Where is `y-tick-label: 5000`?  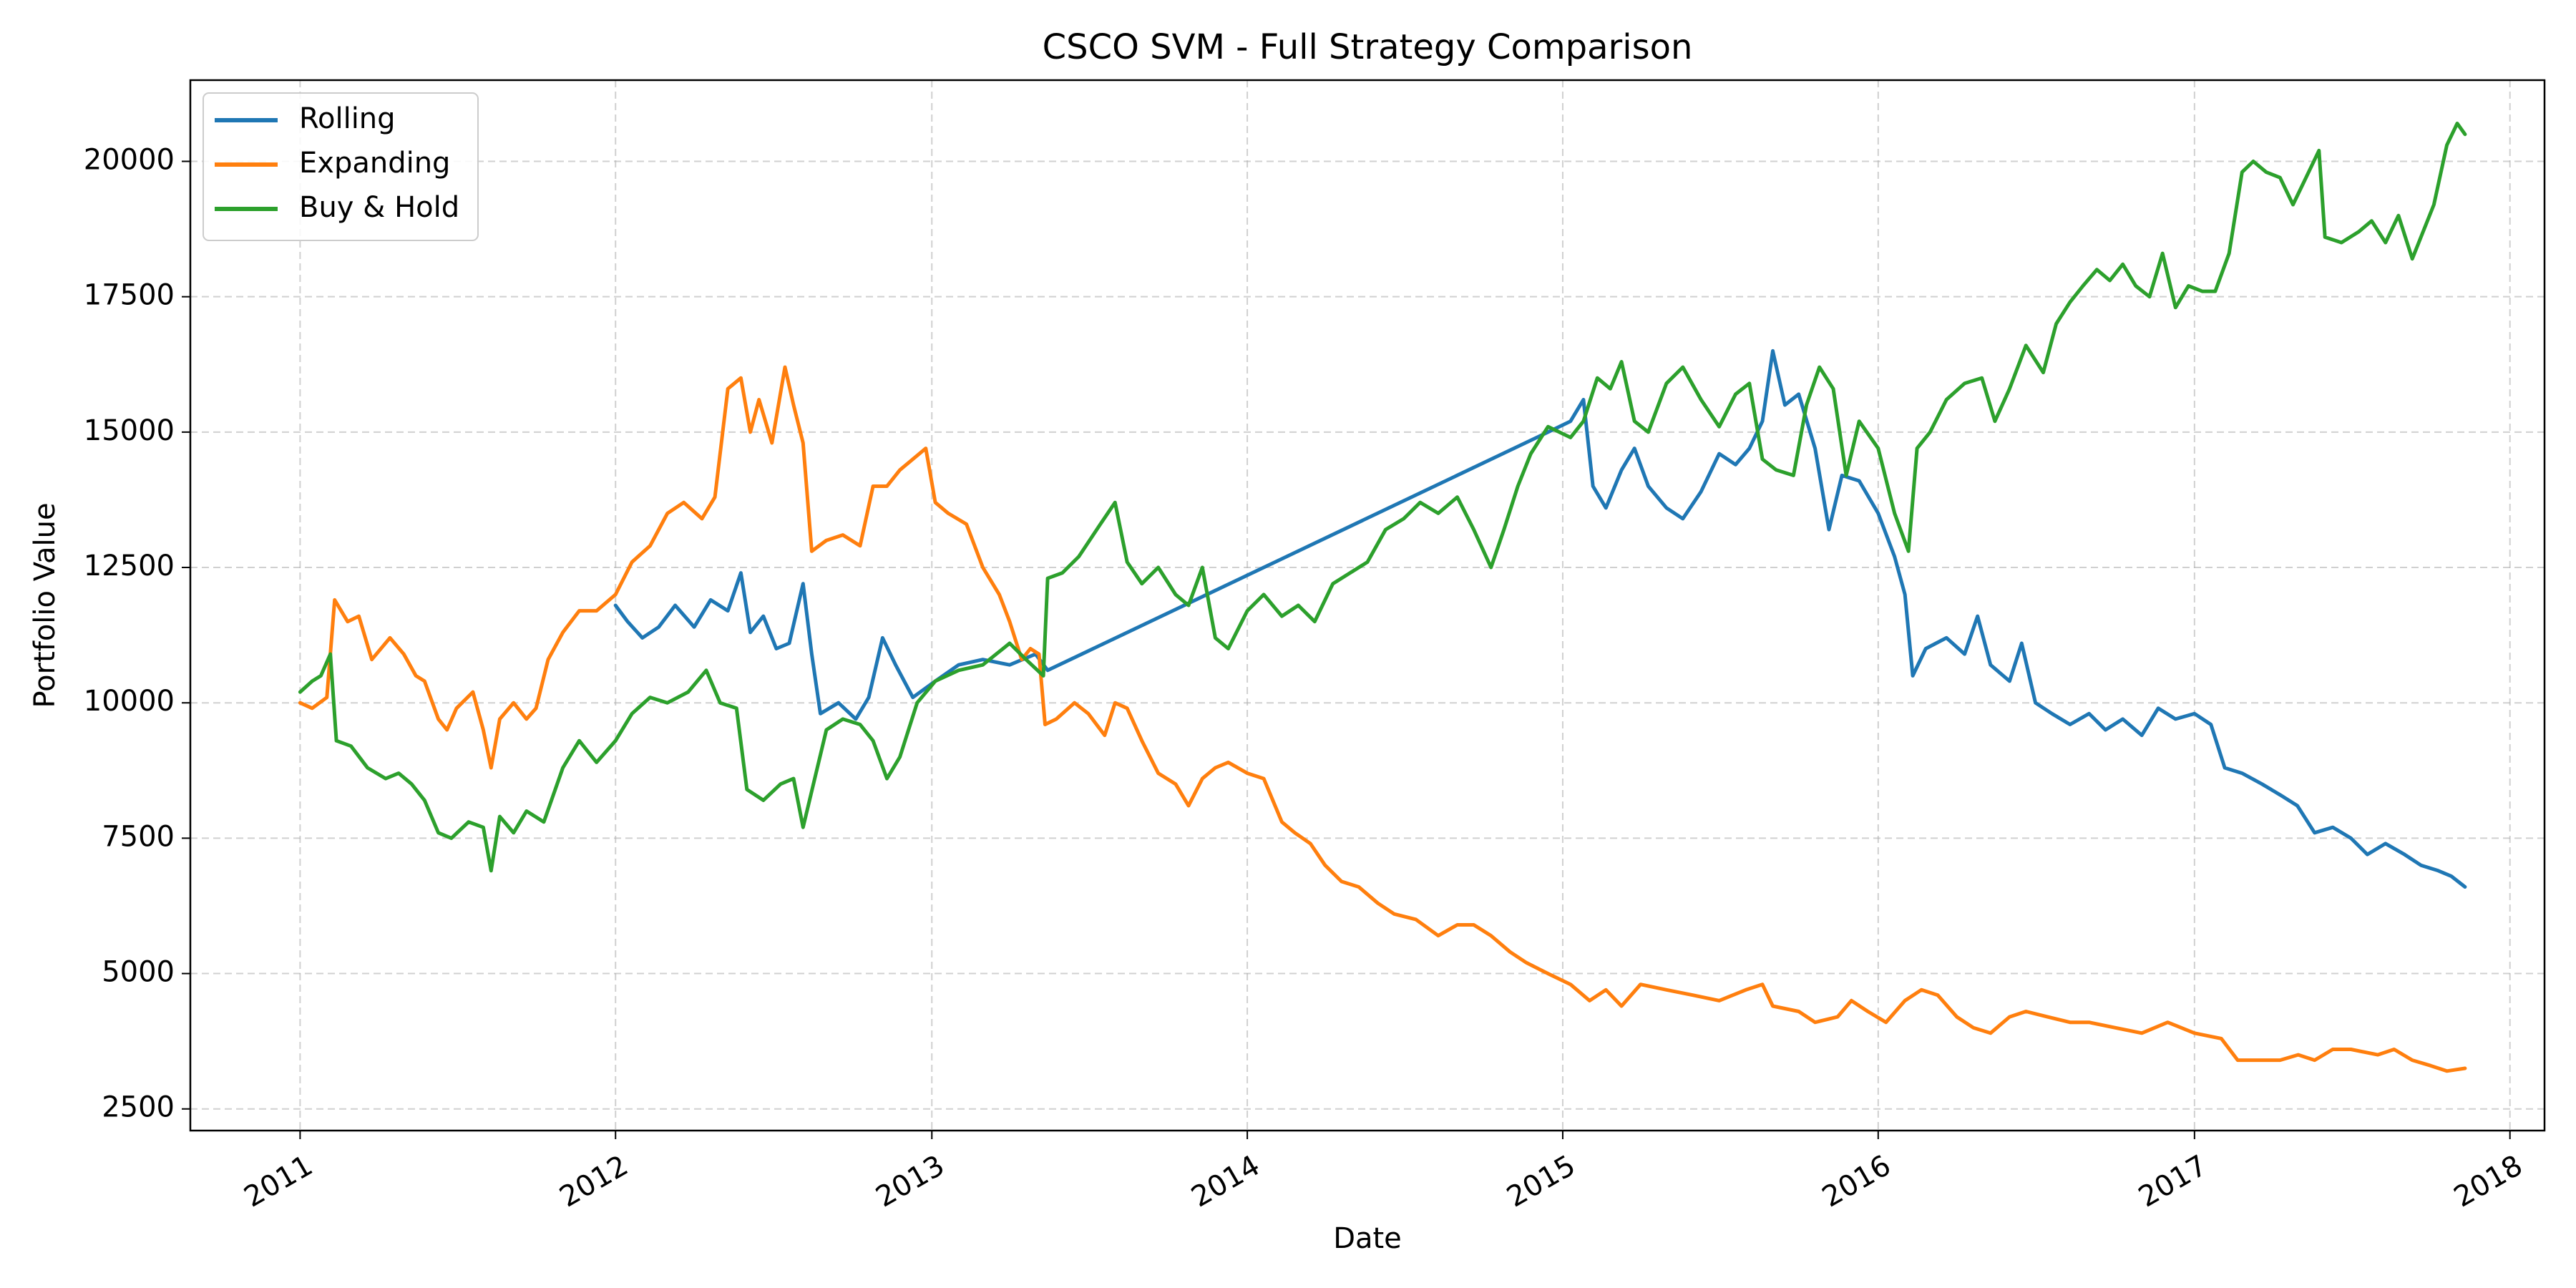 y-tick-label: 5000 is located at coordinates (138, 972).